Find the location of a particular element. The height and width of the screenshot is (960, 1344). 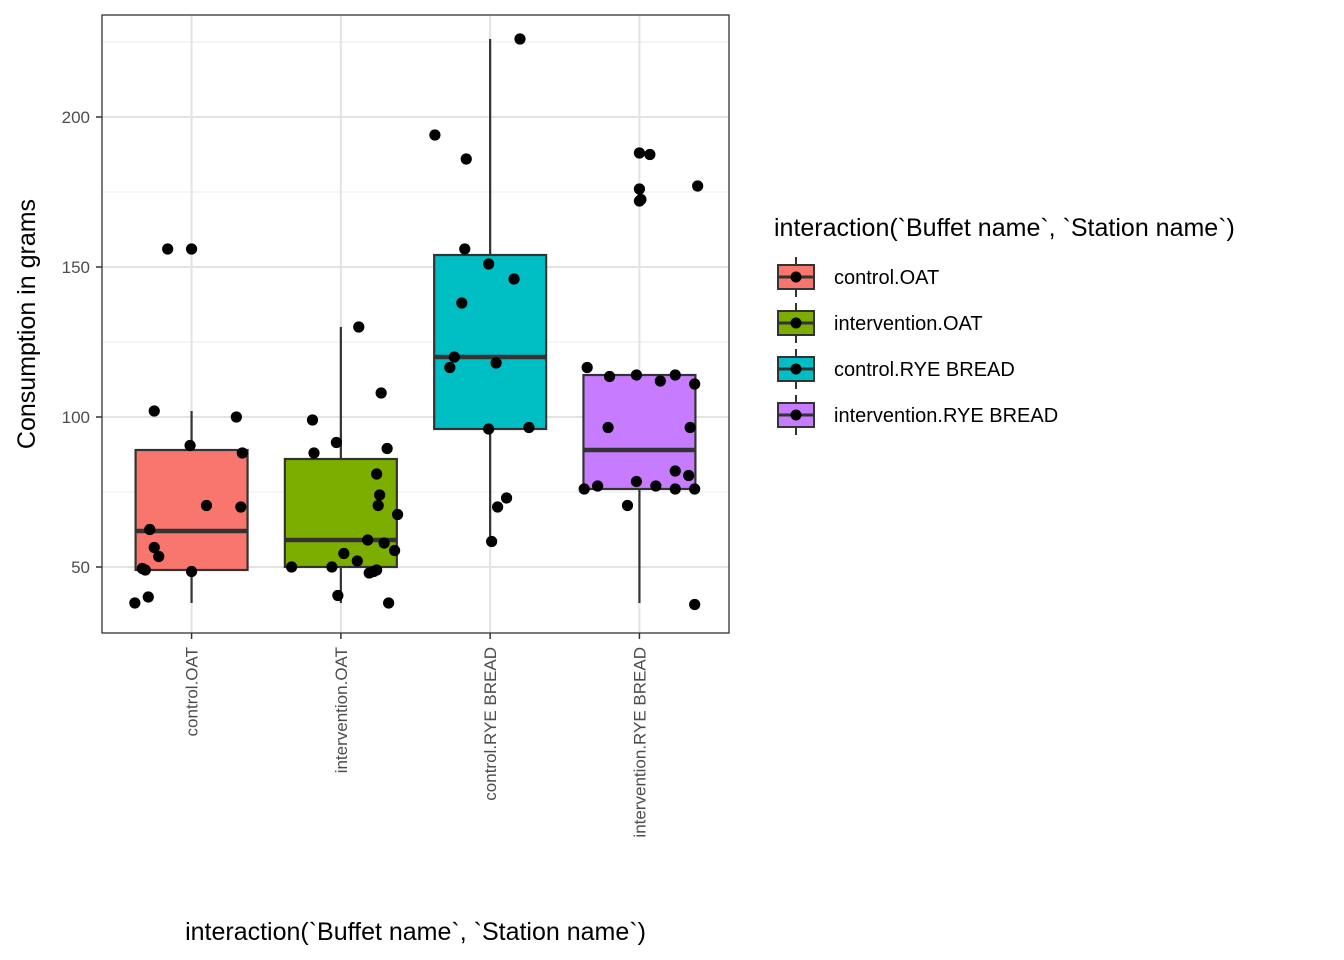

legend-label: intervention.RYE BREAD is located at coordinates (946, 416).